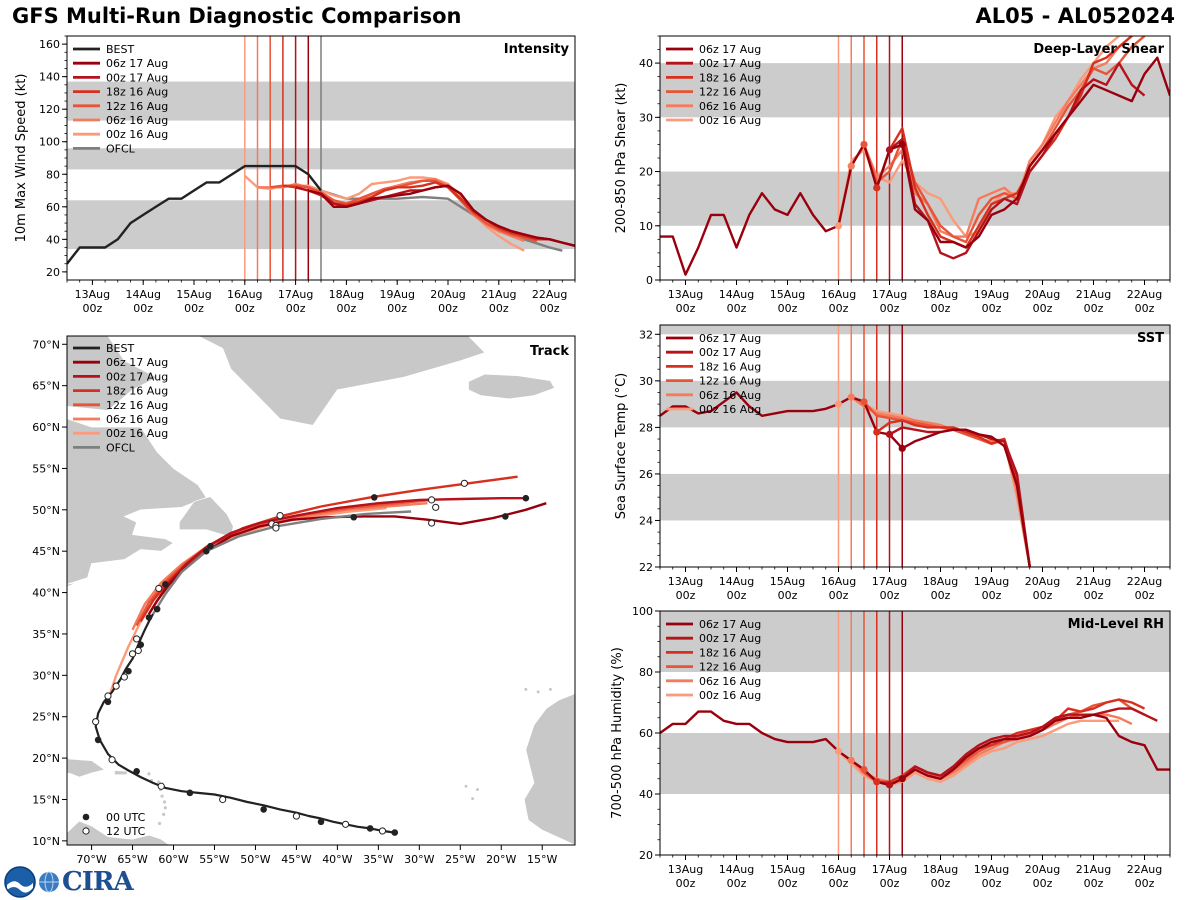 This screenshot has width=1200, height=900. I want to click on series-line-best, so click(194, 214).